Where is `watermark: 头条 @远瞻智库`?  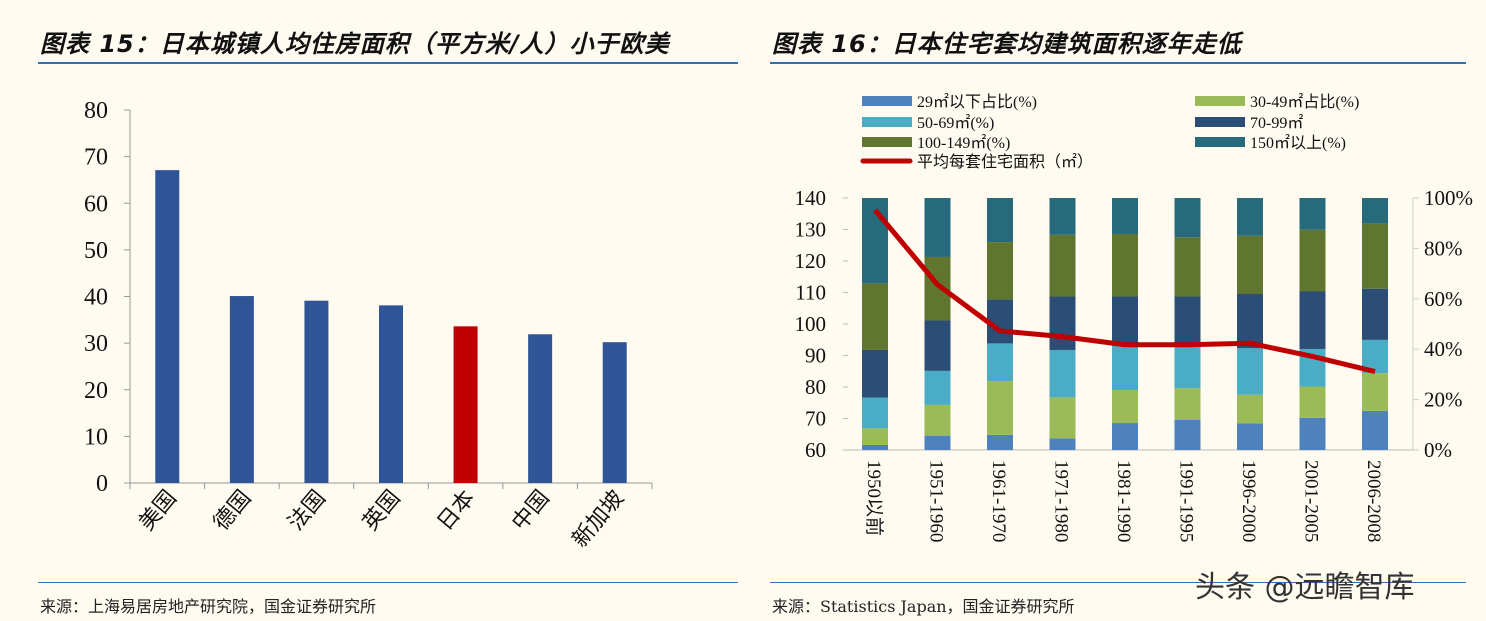
watermark: 头条 @远瞻智库 is located at coordinates (1305, 587).